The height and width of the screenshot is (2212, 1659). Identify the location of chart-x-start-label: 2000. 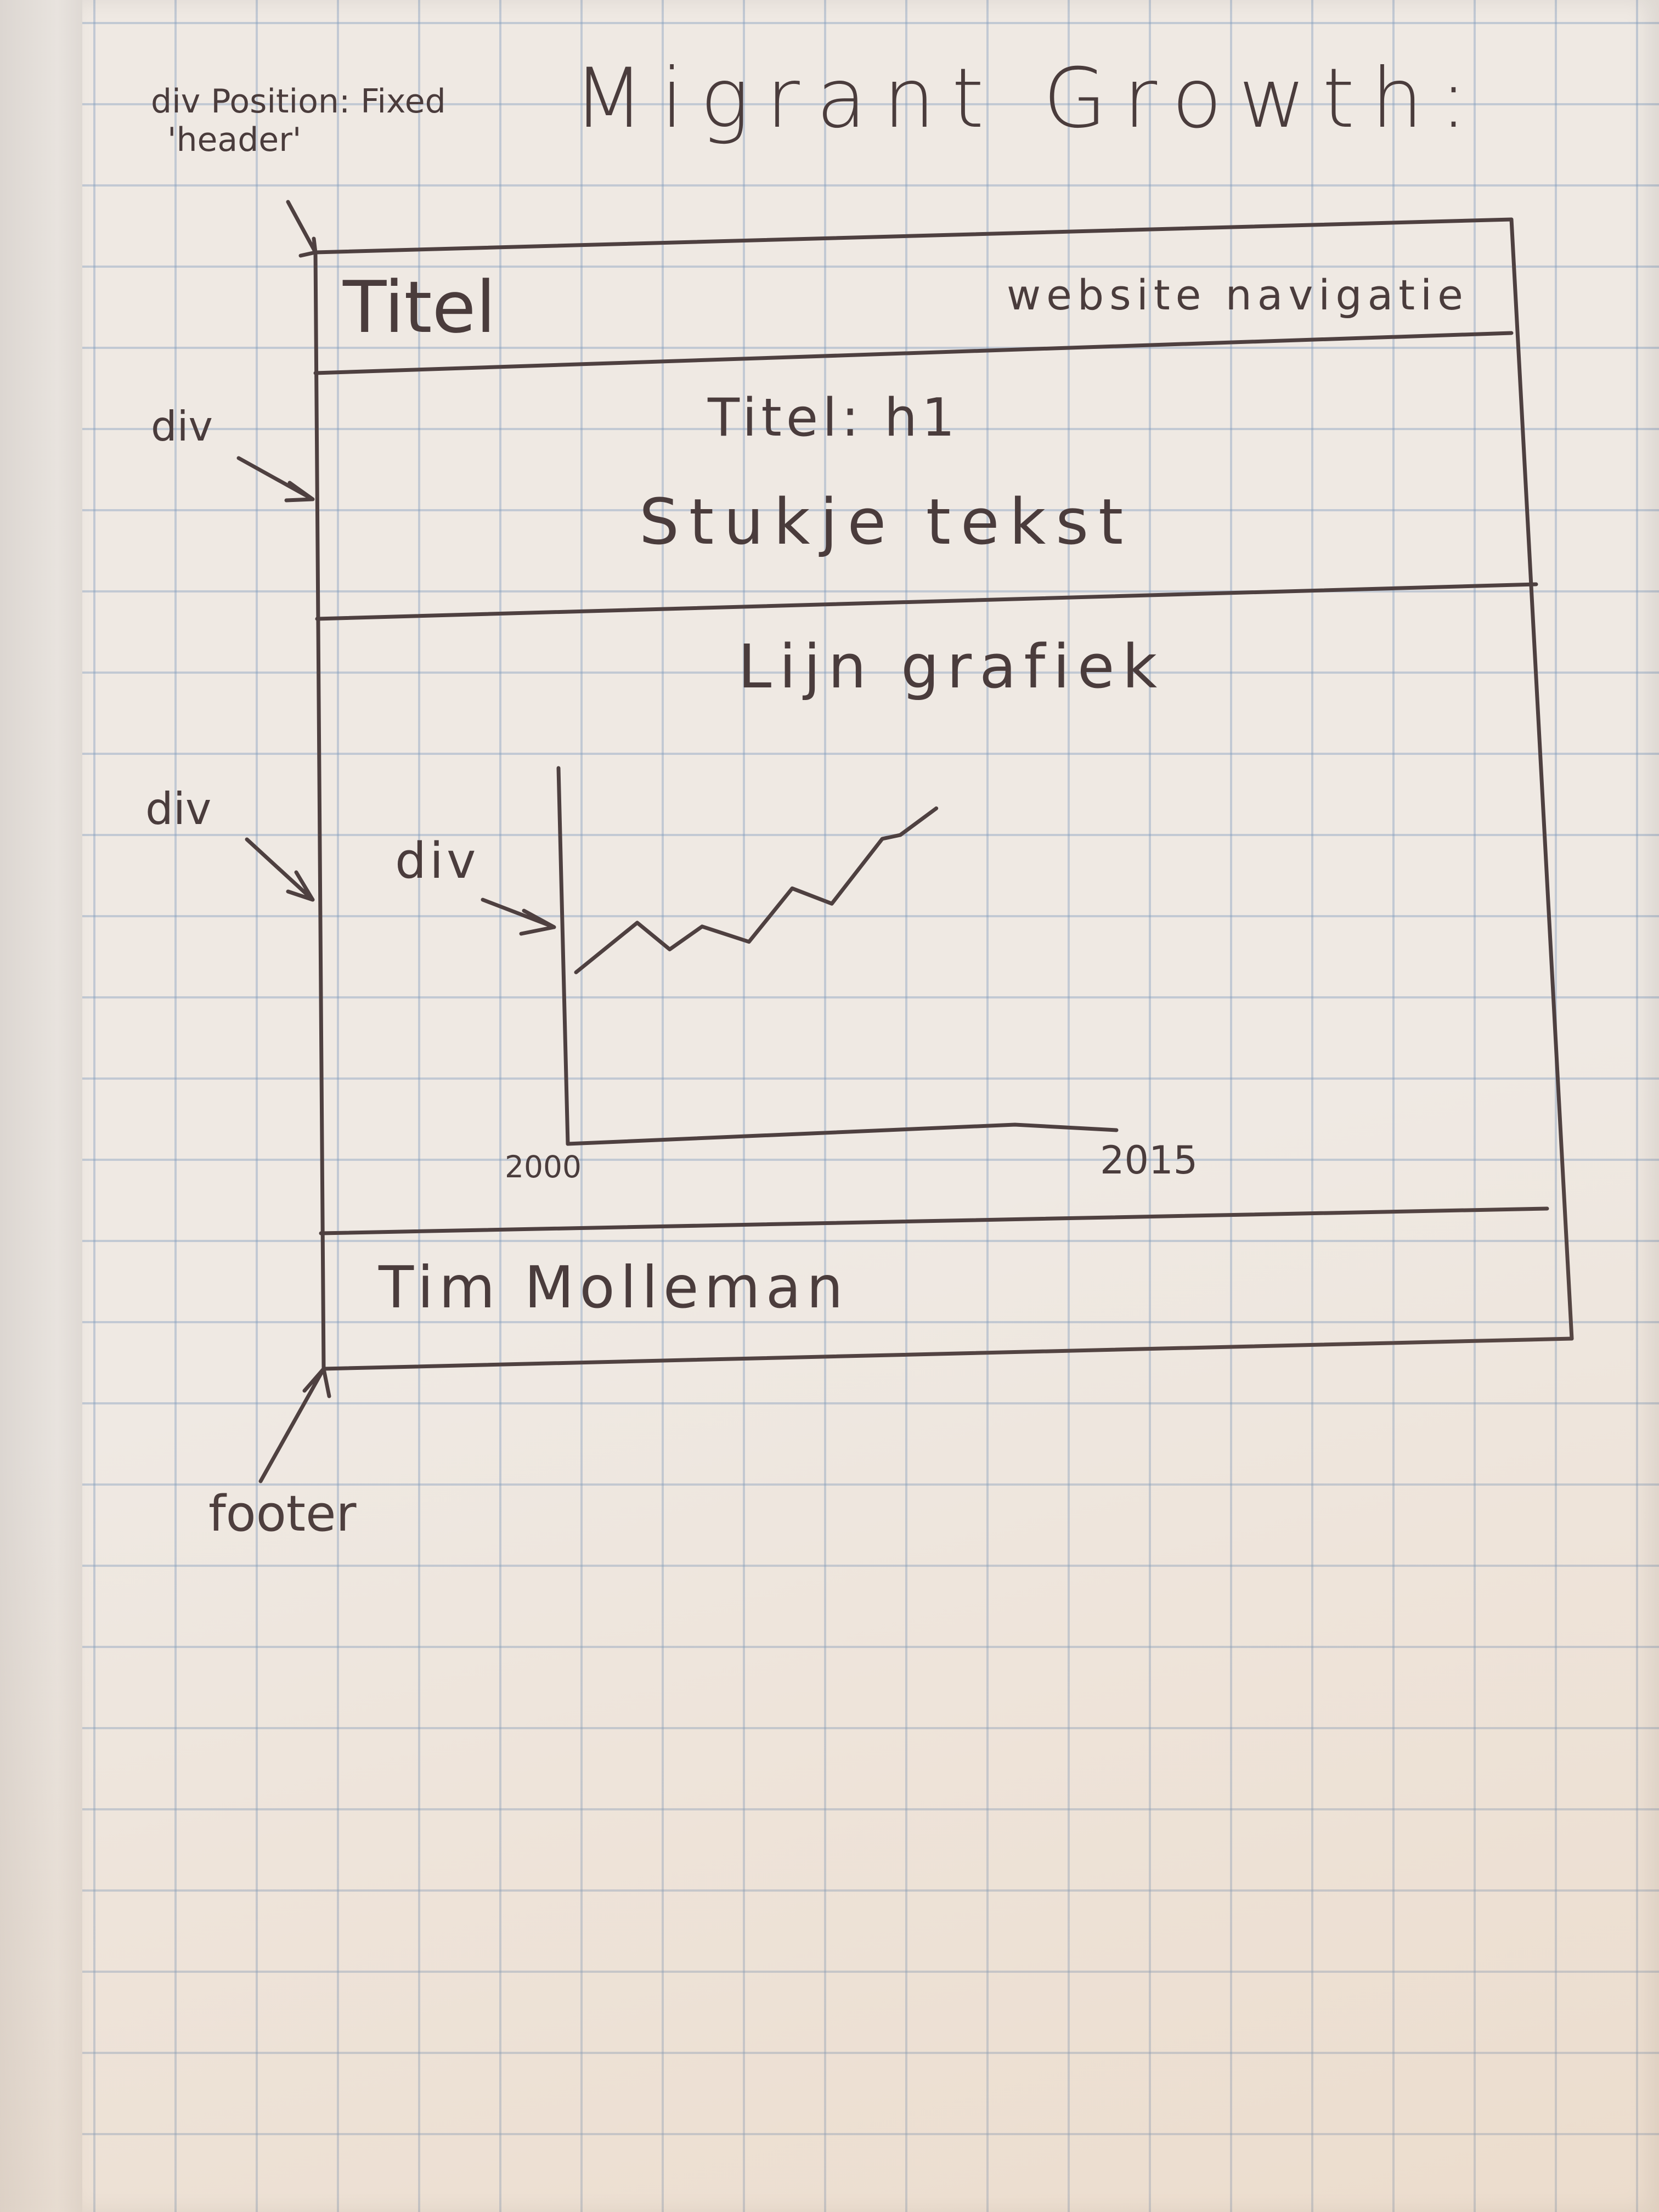
(543, 1166).